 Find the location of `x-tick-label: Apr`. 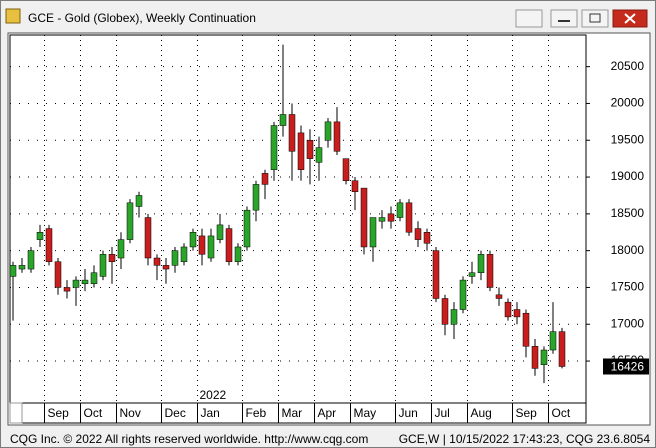

x-tick-label: Apr is located at coordinates (327, 413).